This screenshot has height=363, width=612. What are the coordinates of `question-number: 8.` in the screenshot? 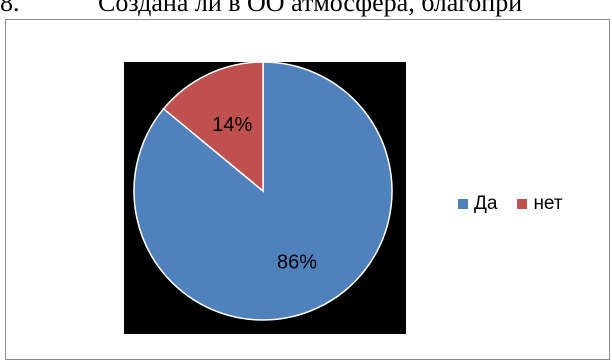 It's located at (10, 8).